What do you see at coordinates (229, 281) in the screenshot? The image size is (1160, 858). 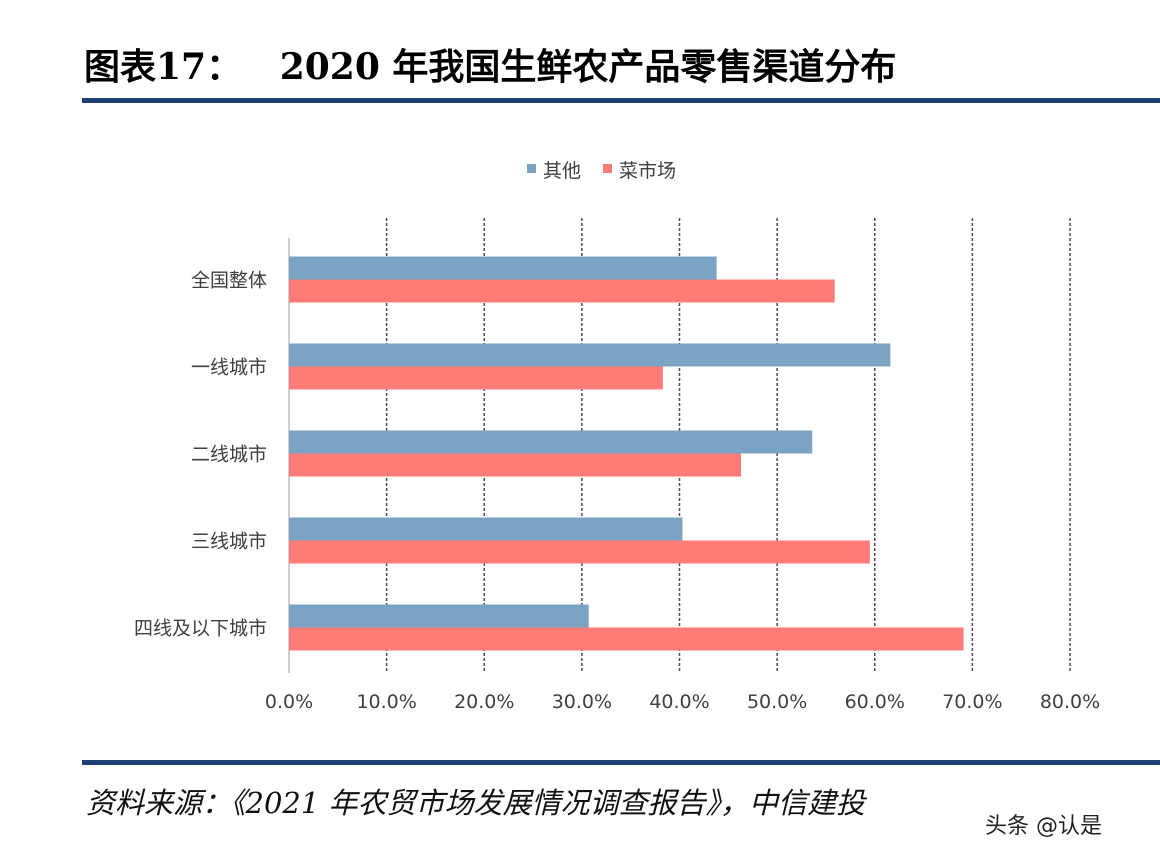 I see `category-label: 全国整体` at bounding box center [229, 281].